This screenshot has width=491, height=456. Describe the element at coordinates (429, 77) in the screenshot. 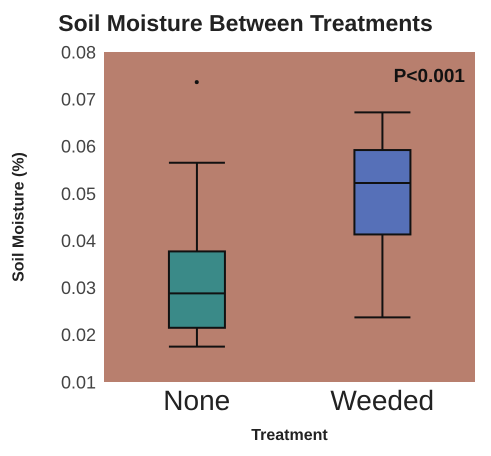

I see `annotation: P<0.001` at that location.